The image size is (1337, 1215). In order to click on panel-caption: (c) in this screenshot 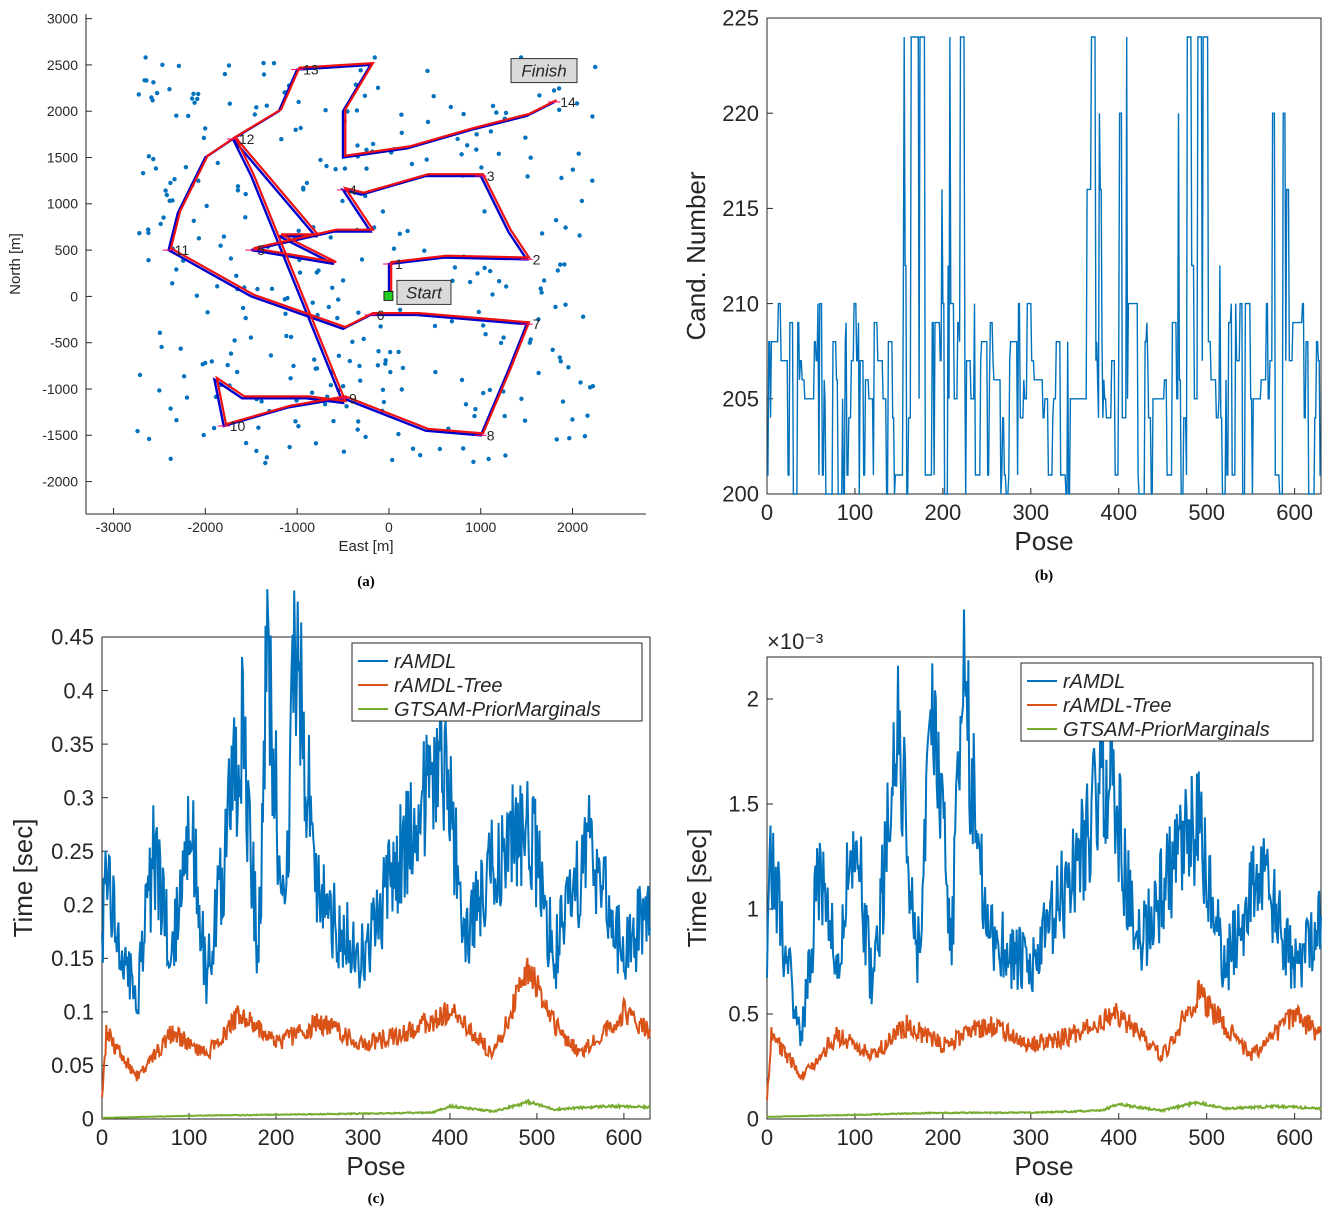, I will do `click(376, 1199)`.